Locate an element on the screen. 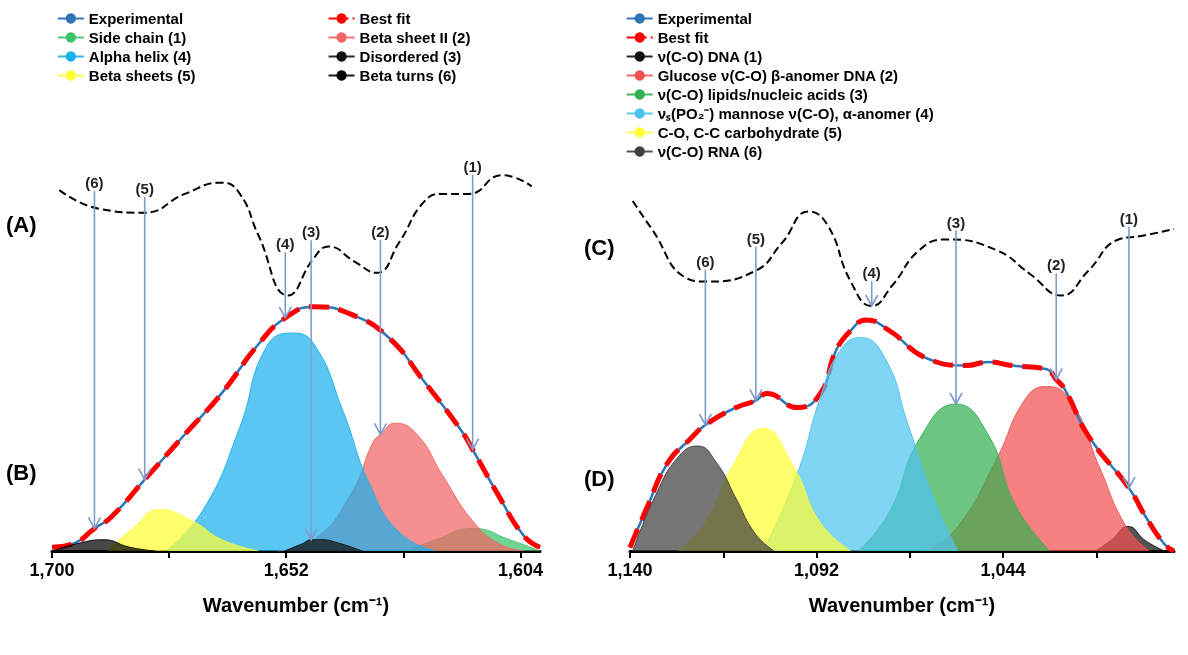 This screenshot has width=1188, height=655. x-tick-label: 1,140 is located at coordinates (630, 570).